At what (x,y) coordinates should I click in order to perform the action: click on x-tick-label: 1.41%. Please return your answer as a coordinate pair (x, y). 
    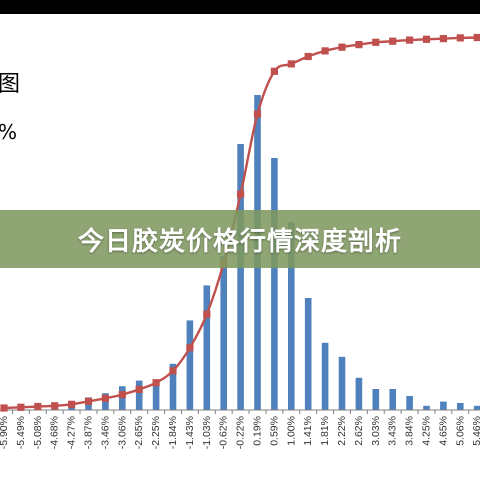
    Looking at the image, I should click on (308, 431).